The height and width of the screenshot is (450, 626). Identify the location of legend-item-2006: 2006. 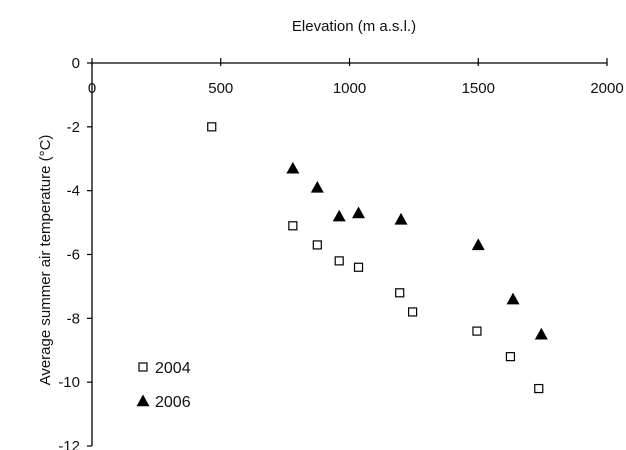
(163, 402).